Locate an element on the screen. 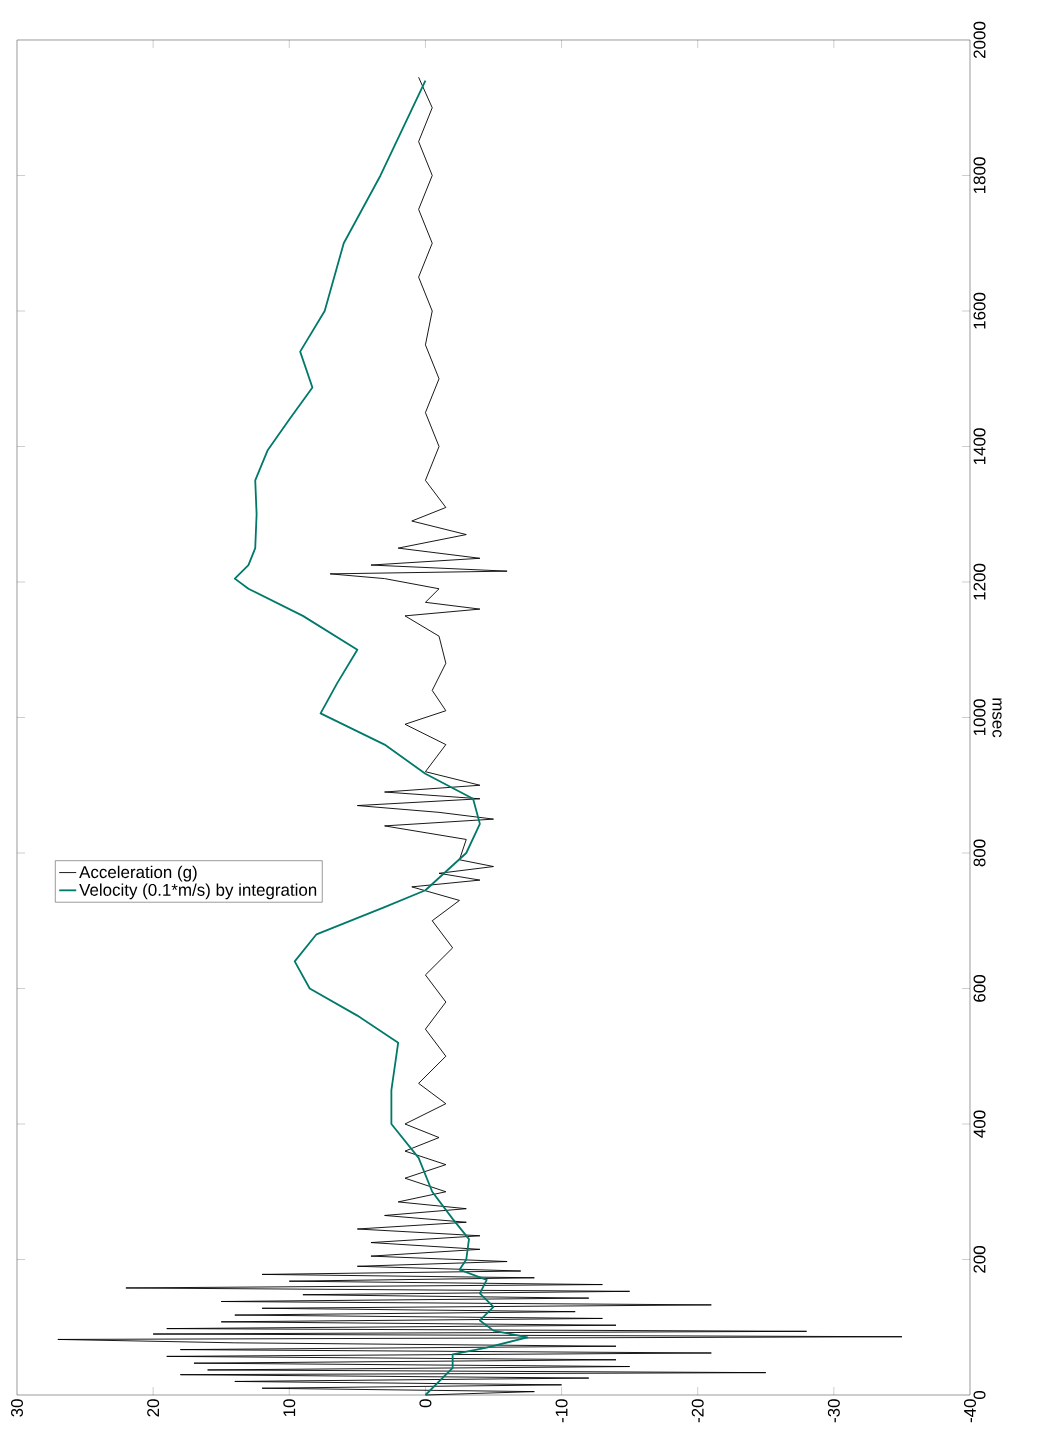 This screenshot has width=1048, height=1449. y-axis-title: msec is located at coordinates (997, 718).